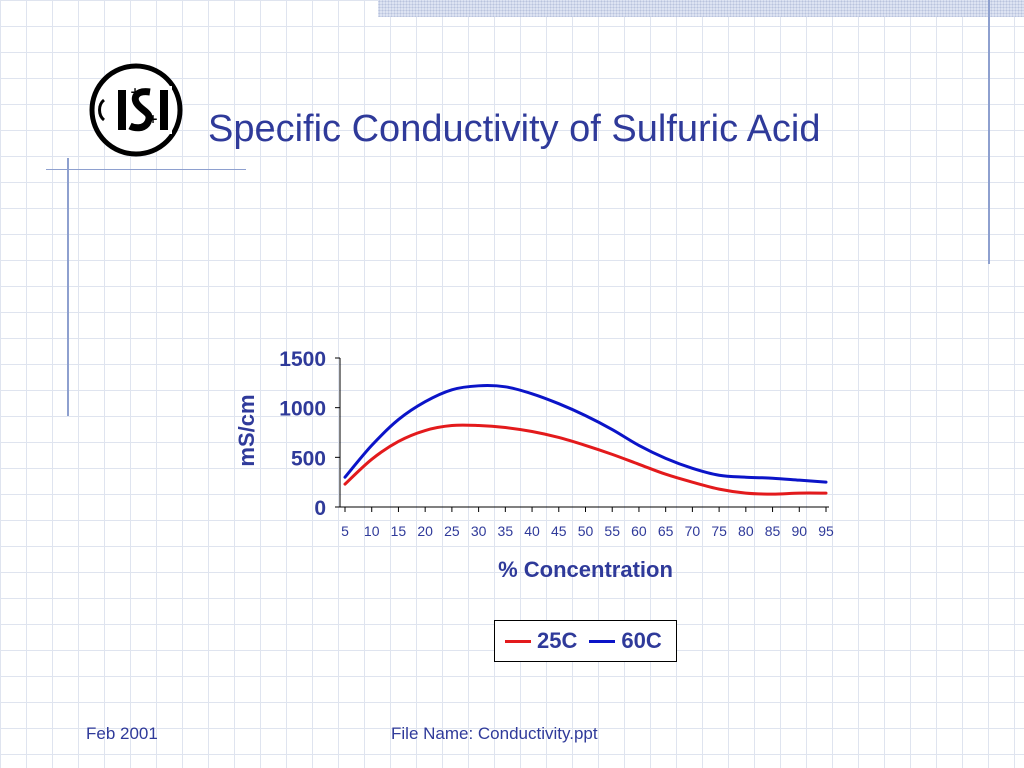 This screenshot has width=1024, height=768. I want to click on y-tick-label: 500, so click(308, 458).